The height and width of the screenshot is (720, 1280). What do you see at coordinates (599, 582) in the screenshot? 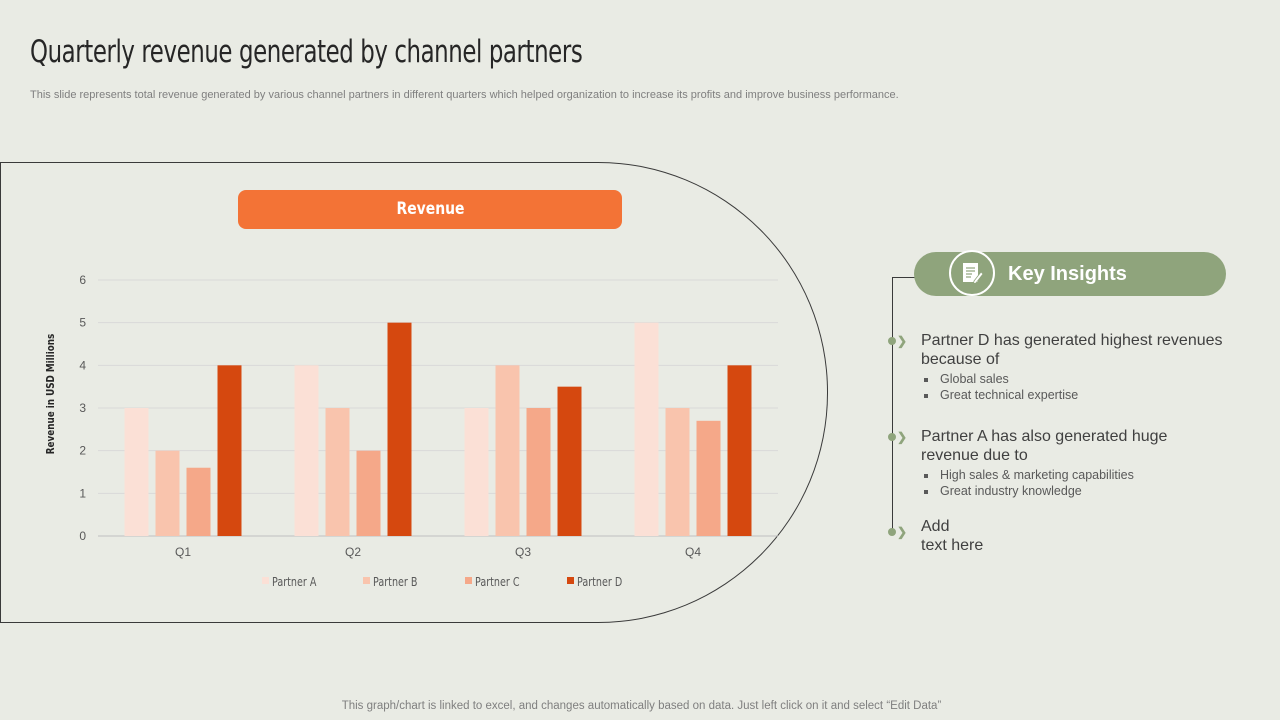
I see `legend-label: Partner D` at bounding box center [599, 582].